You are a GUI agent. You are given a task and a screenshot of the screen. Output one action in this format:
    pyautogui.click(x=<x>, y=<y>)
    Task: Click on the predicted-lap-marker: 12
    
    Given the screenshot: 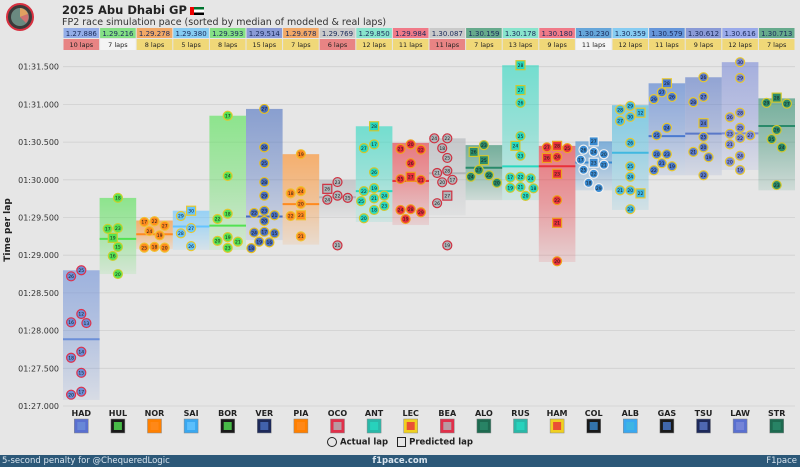 What is the action you would take?
    pyautogui.click(x=640, y=112)
    